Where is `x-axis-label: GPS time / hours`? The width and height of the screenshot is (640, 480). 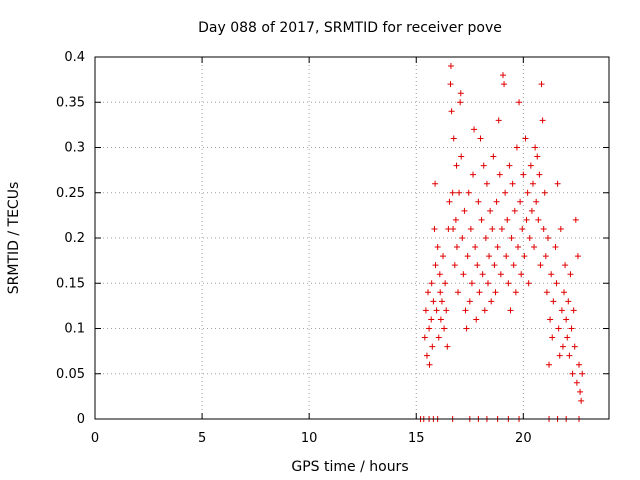
x-axis-label: GPS time / hours is located at coordinates (349, 467).